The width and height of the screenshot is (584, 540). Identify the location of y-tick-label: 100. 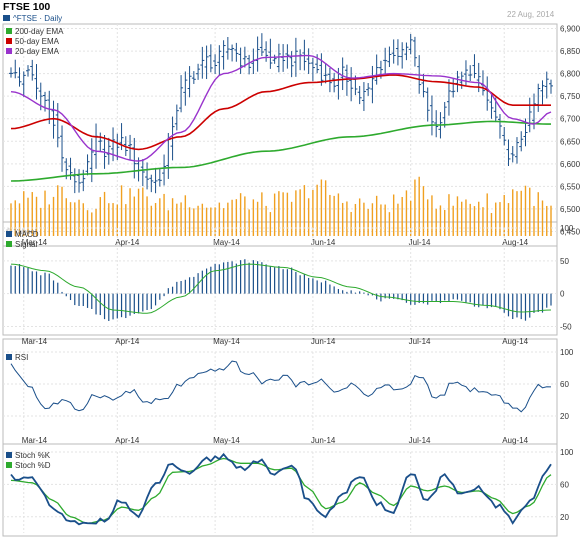
(567, 228).